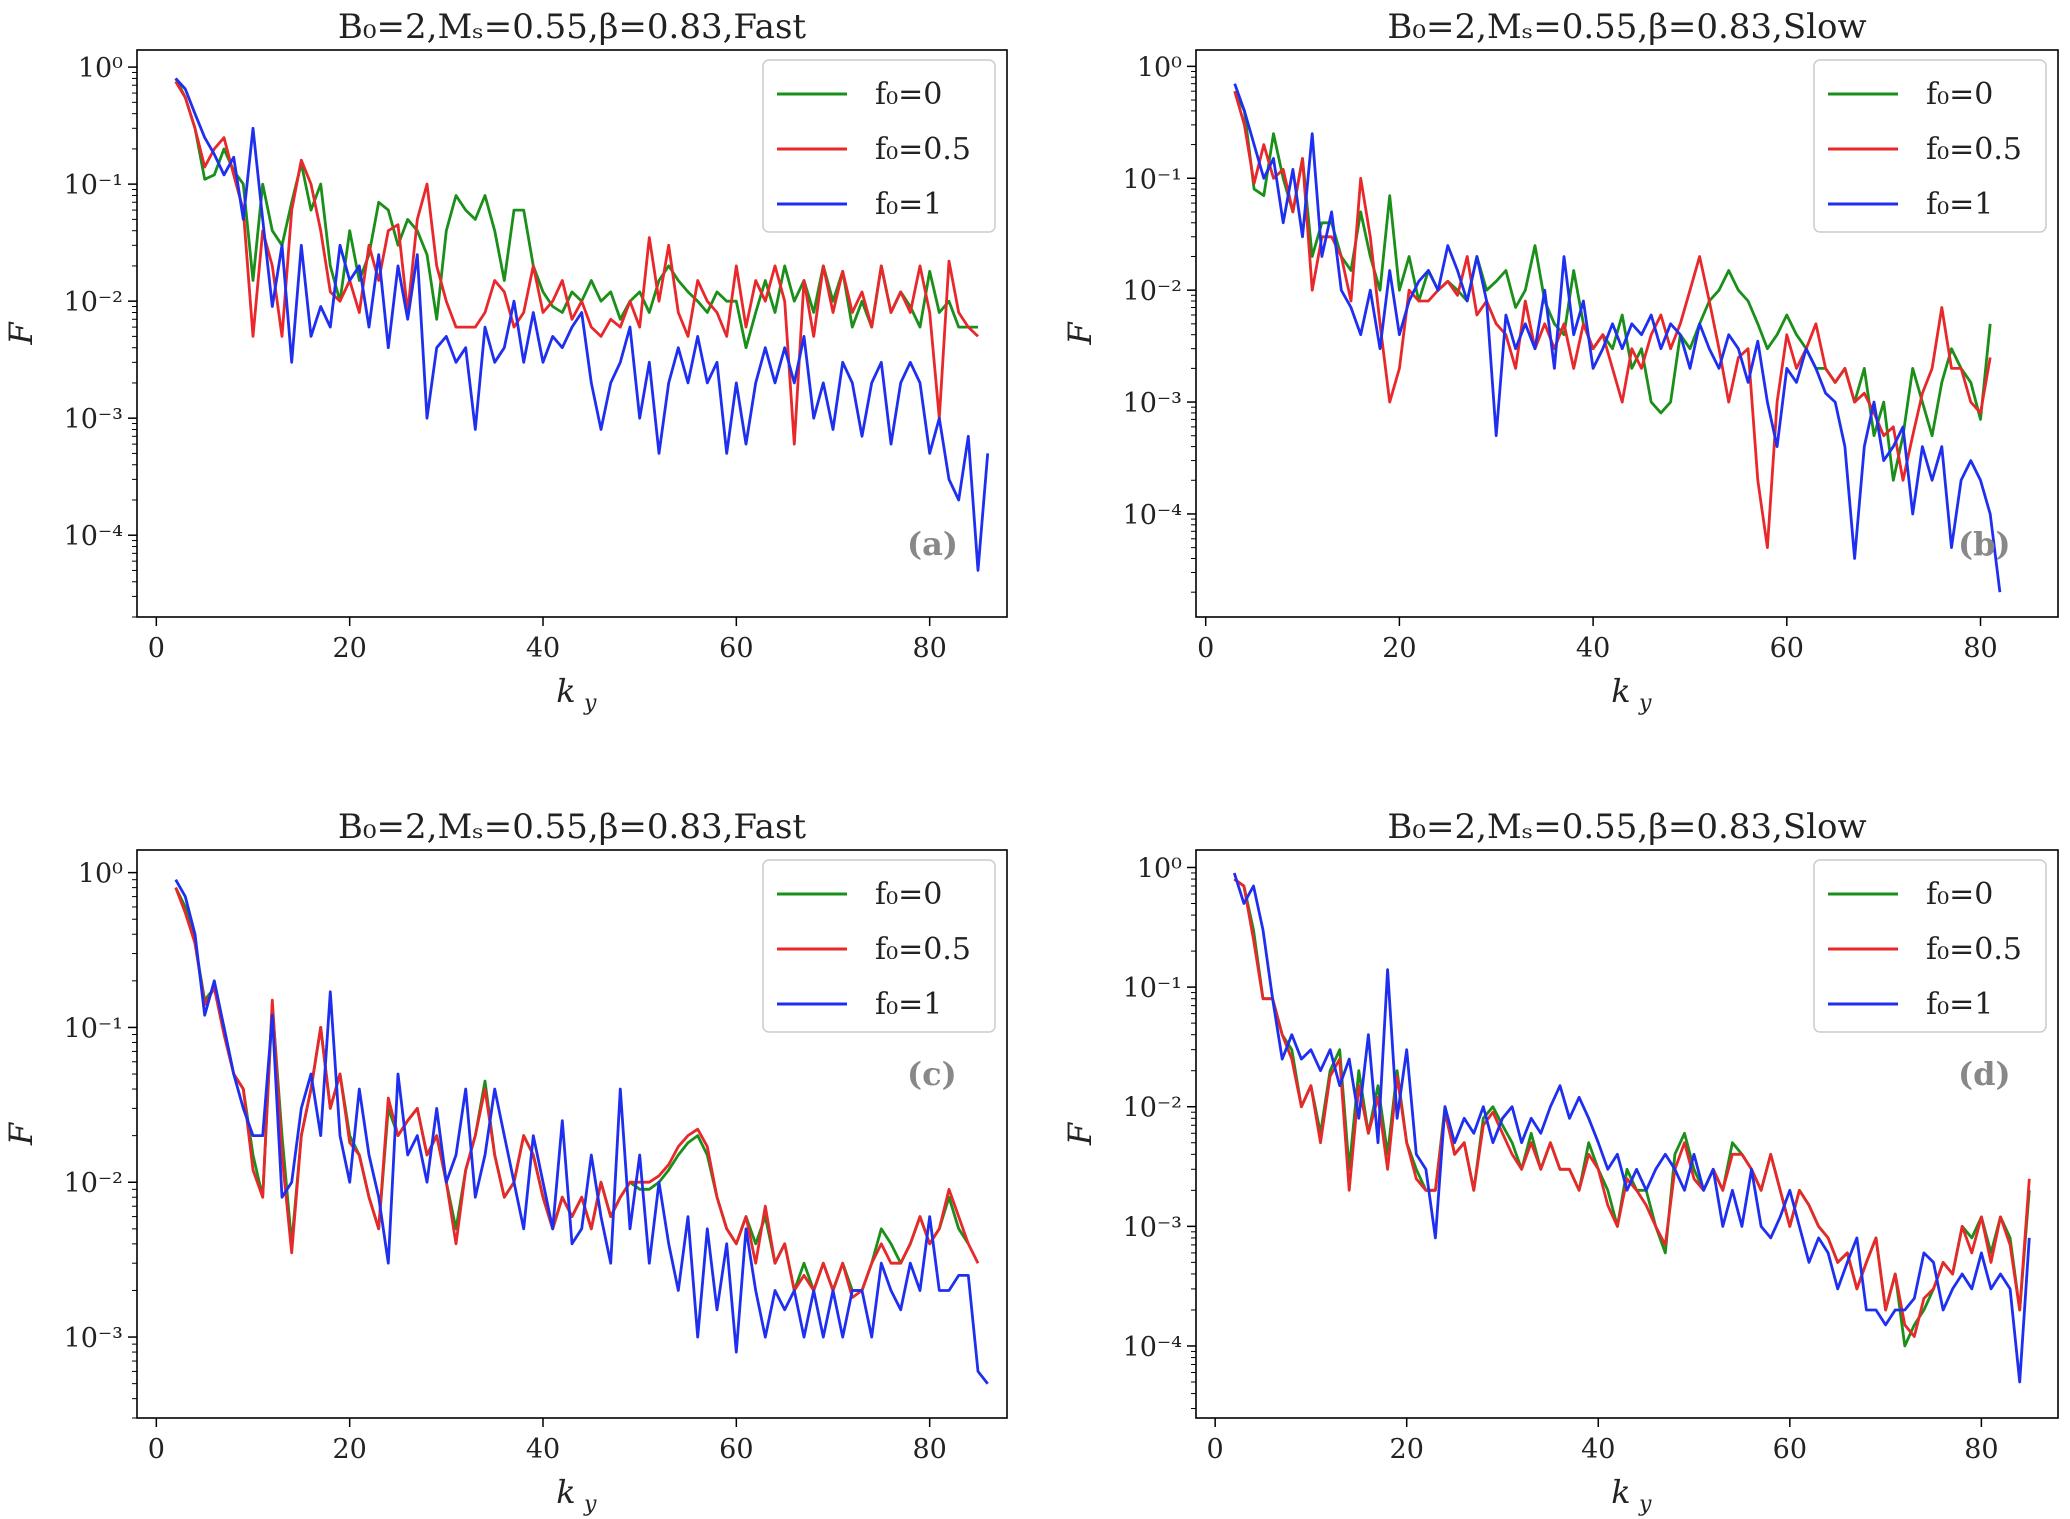 This screenshot has height=1519, width=2070. I want to click on panel-label: (c), so click(932, 1074).